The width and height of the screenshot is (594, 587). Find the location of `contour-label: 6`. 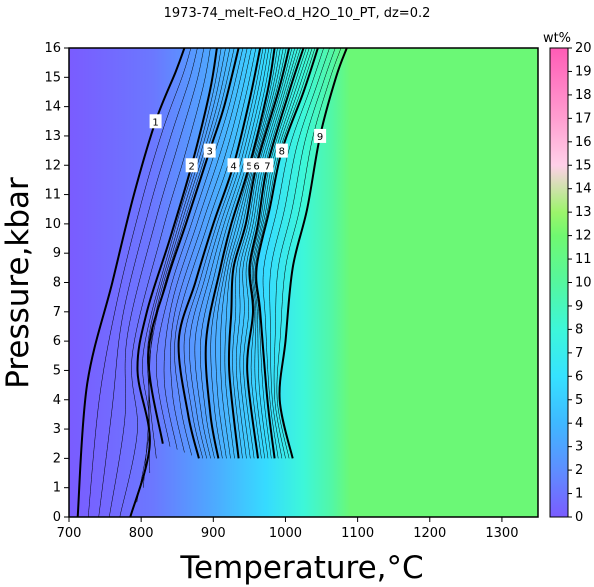

contour-label: 6 is located at coordinates (256, 166).